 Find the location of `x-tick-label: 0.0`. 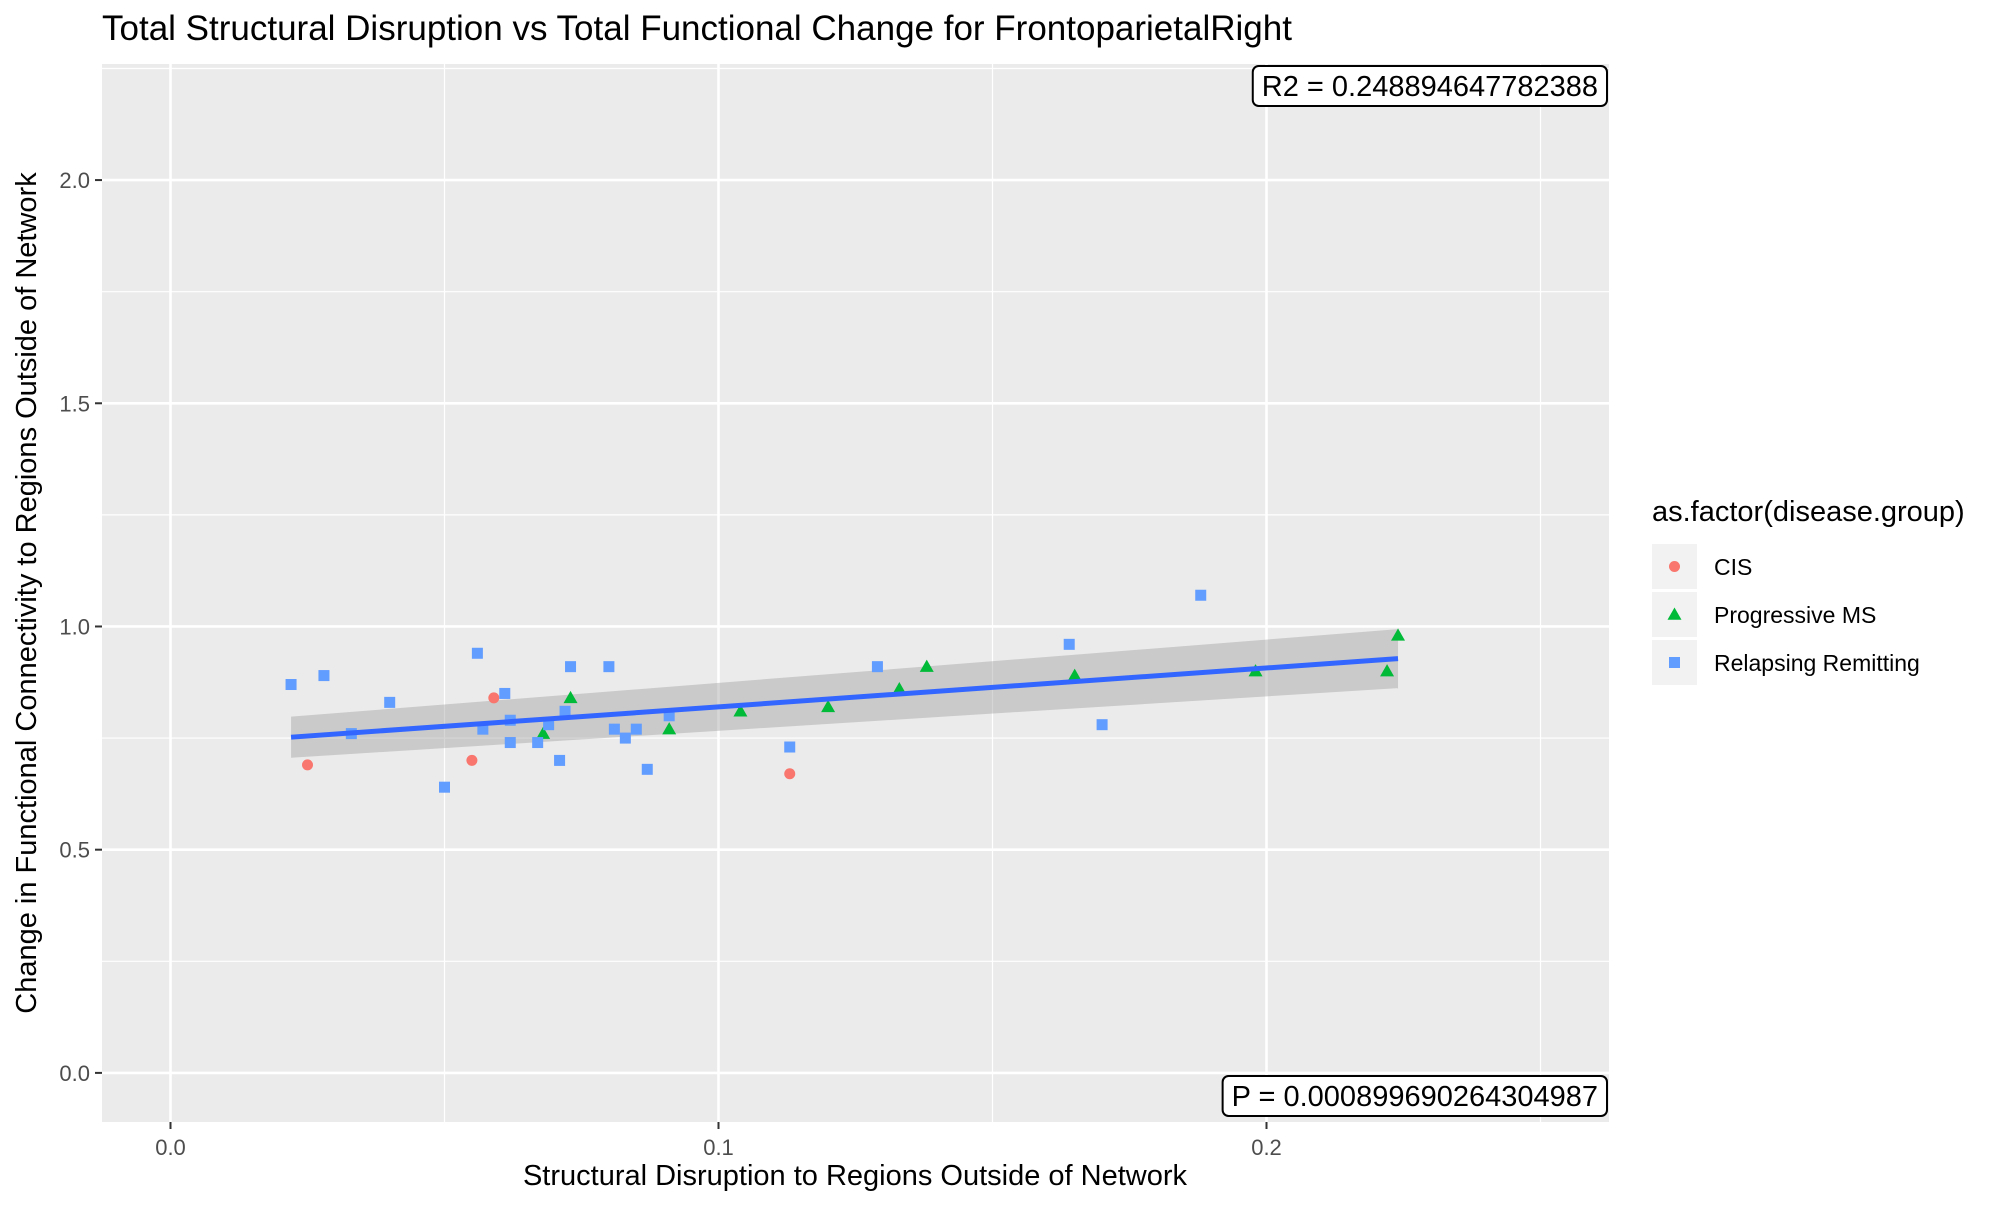

x-tick-label: 0.0 is located at coordinates (170, 1147).